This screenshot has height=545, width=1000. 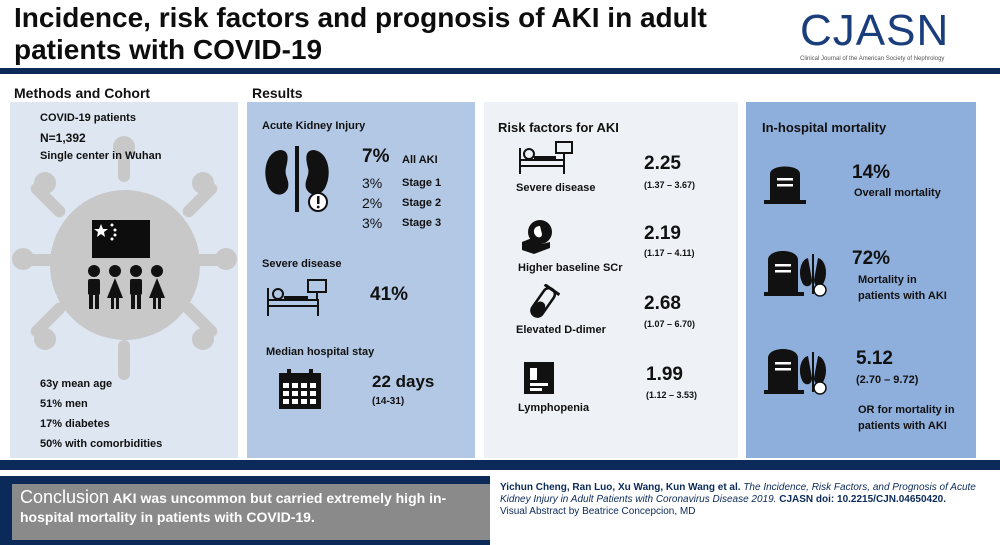 I want to click on header-divider, so click(x=500, y=71).